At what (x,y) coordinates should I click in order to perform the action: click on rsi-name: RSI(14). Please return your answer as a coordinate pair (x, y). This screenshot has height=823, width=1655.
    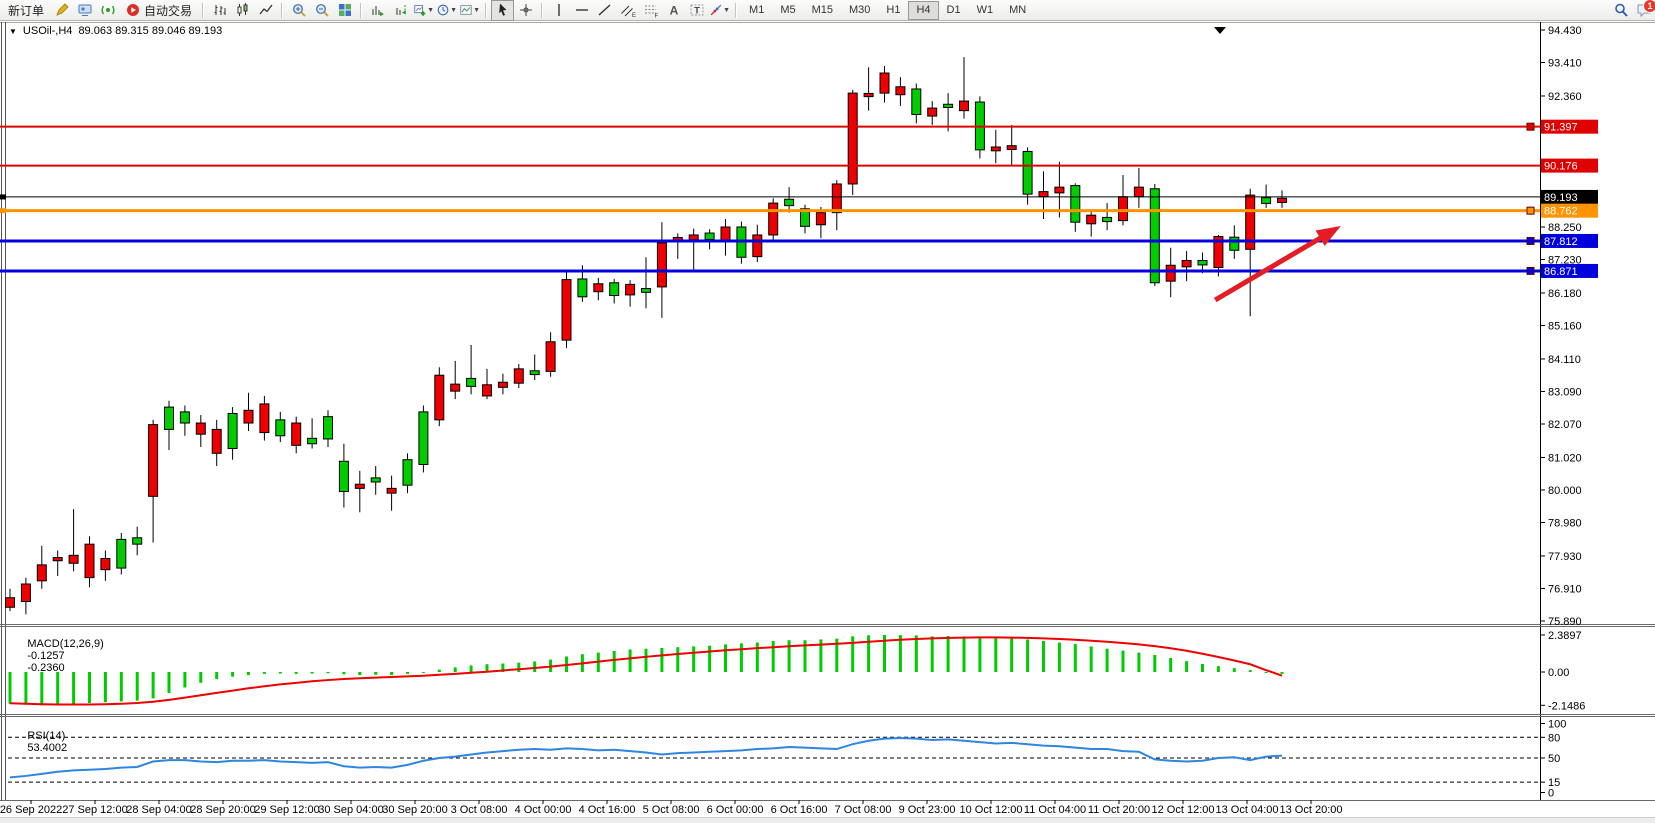
    Looking at the image, I should click on (46, 736).